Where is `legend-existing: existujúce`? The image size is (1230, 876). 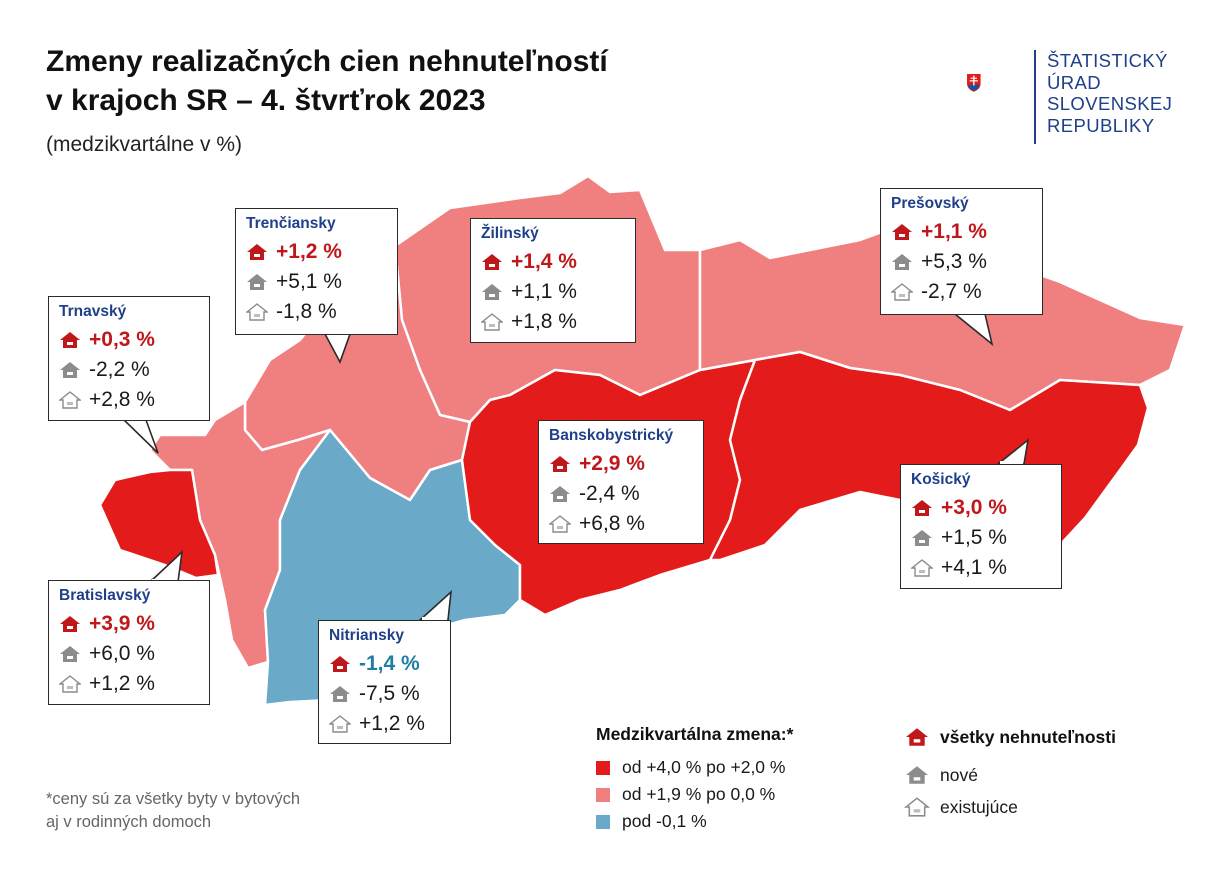
legend-existing: existujúce is located at coordinates (961, 807).